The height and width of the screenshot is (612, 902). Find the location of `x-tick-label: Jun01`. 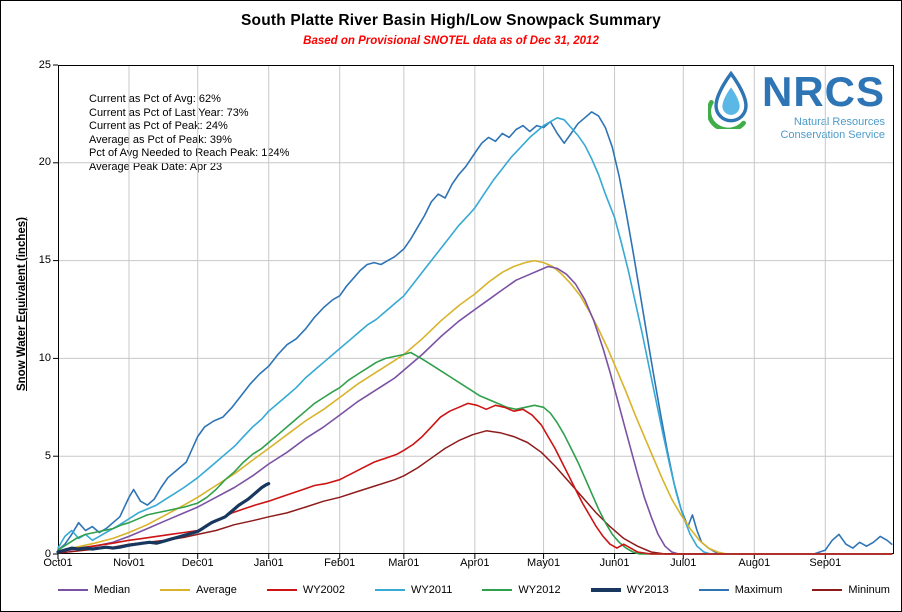

x-tick-label: Jun01 is located at coordinates (614, 563).